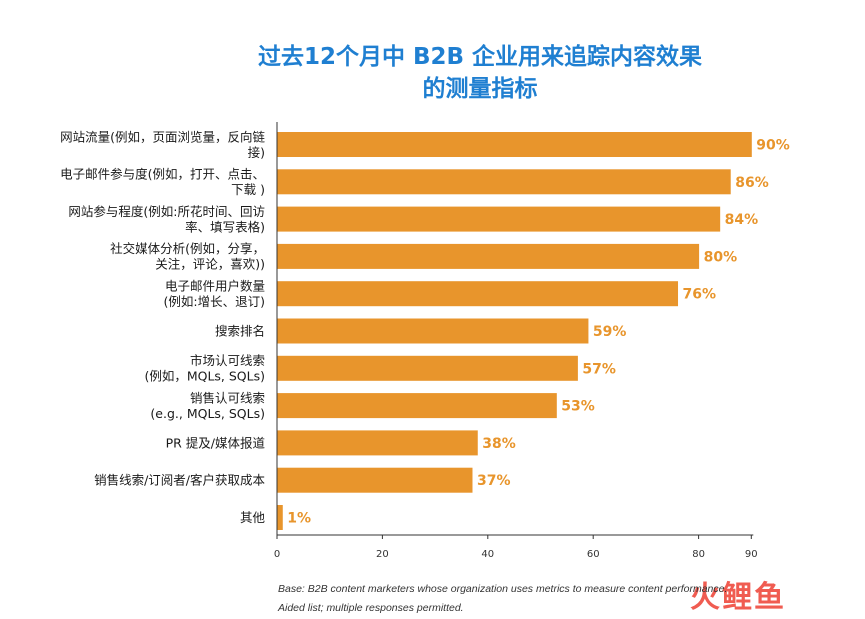 Image resolution: width=865 pixels, height=619 pixels. Describe the element at coordinates (215, 285) in the screenshot. I see `category-label: 电子邮件用户数量` at that location.